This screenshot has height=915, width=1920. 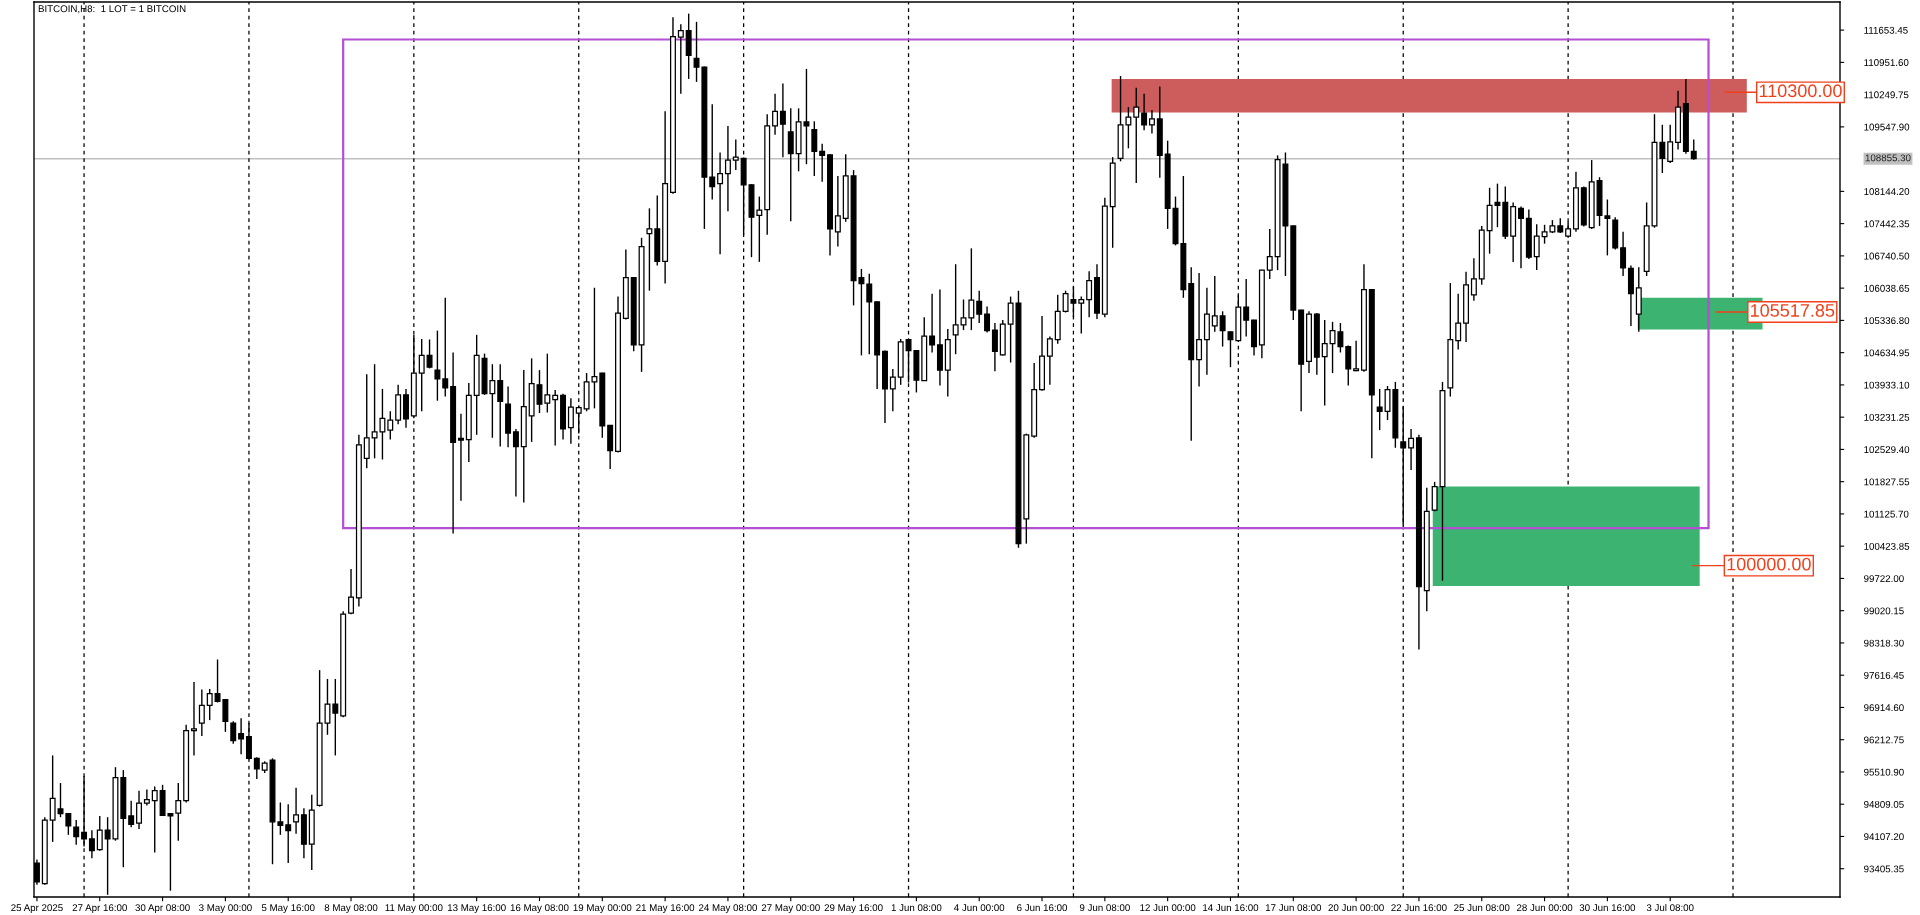 What do you see at coordinates (1884, 837) in the screenshot?
I see `y-tick-label: 94107.20` at bounding box center [1884, 837].